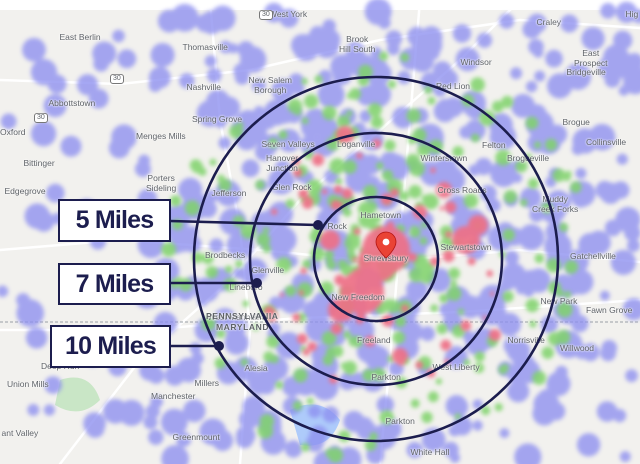  Describe the element at coordinates (80, 37) in the screenshot. I see `place-label: East Berlin` at that location.